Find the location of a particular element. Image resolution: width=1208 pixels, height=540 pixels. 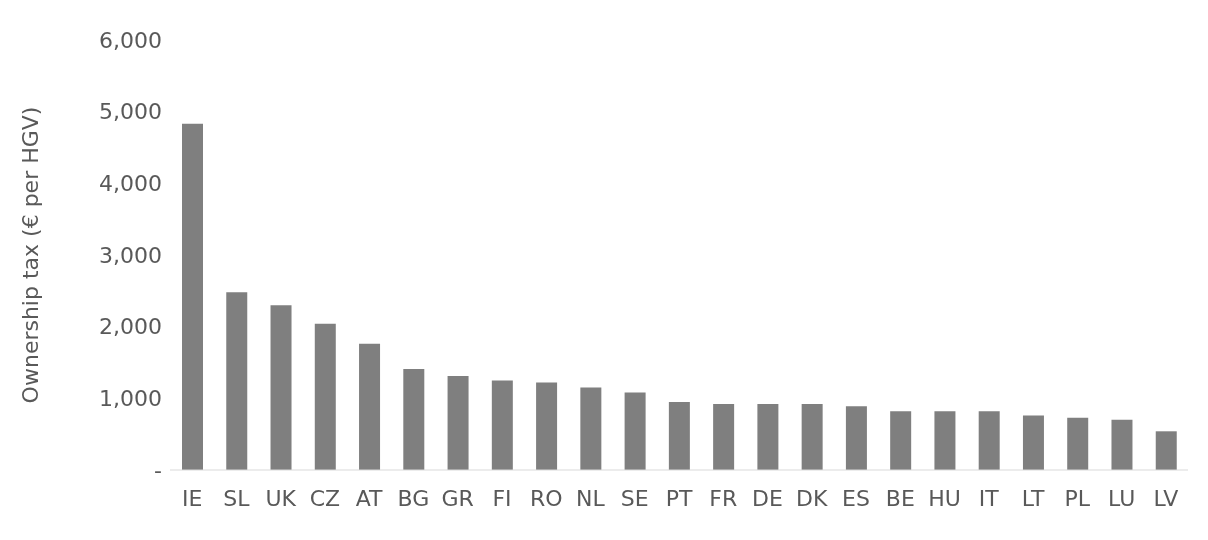

x-tick-label: SE is located at coordinates (634, 498).